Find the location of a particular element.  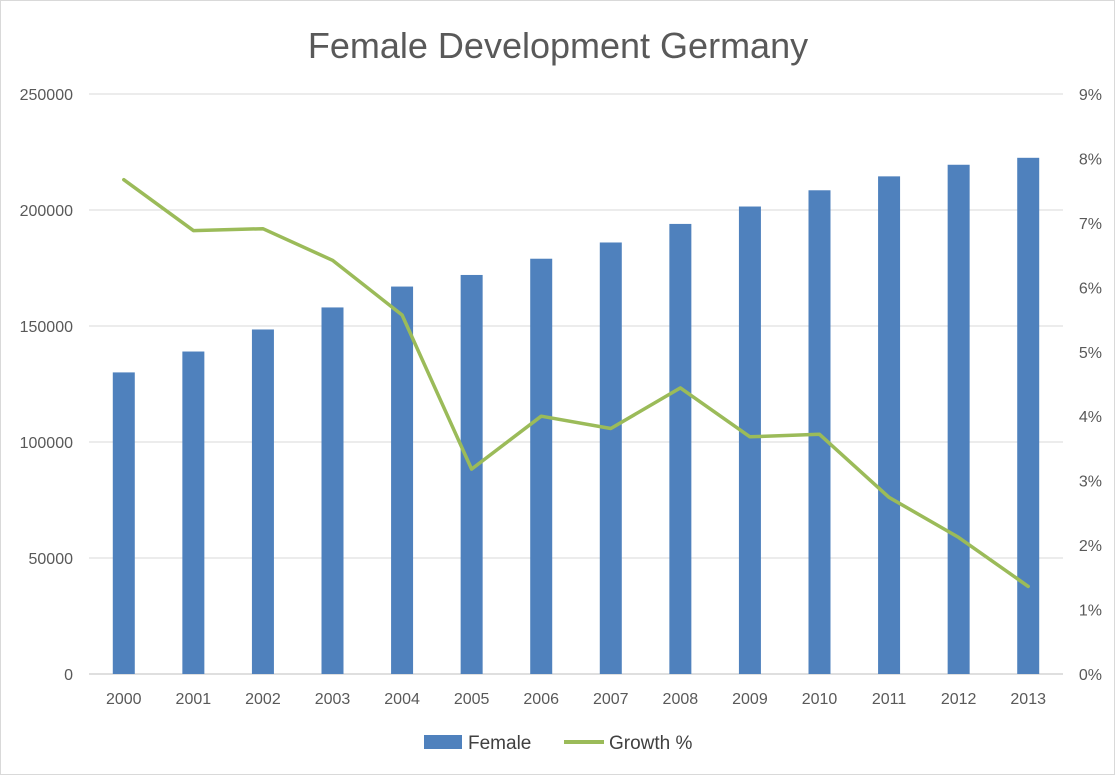

left-tick-label: 50000 is located at coordinates (51, 559).